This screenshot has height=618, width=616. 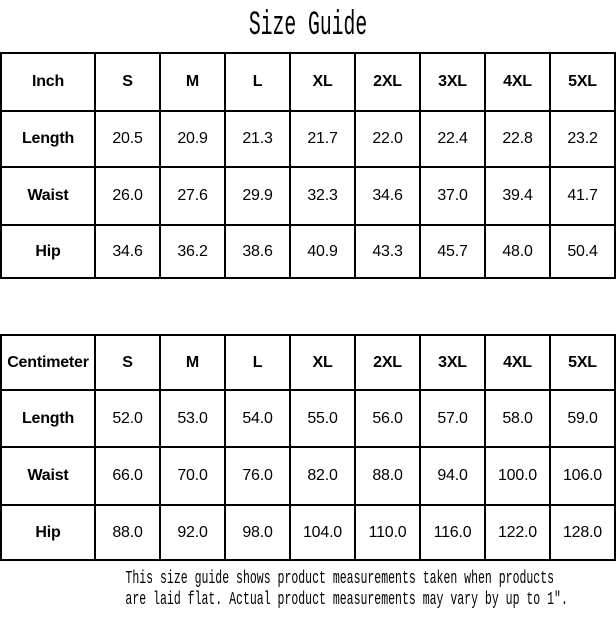 What do you see at coordinates (192, 476) in the screenshot?
I see `size-value-cell: 70.0` at bounding box center [192, 476].